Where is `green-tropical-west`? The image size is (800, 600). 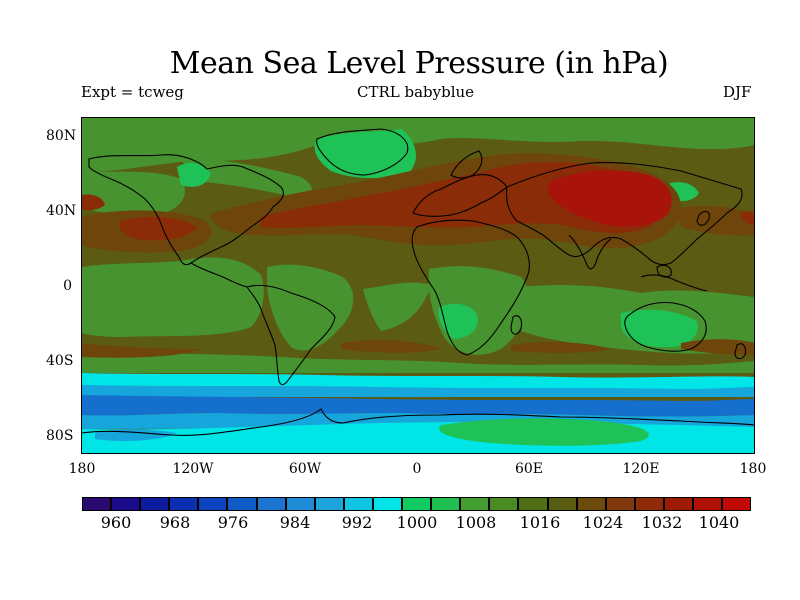
green-tropical-west is located at coordinates (172, 297).